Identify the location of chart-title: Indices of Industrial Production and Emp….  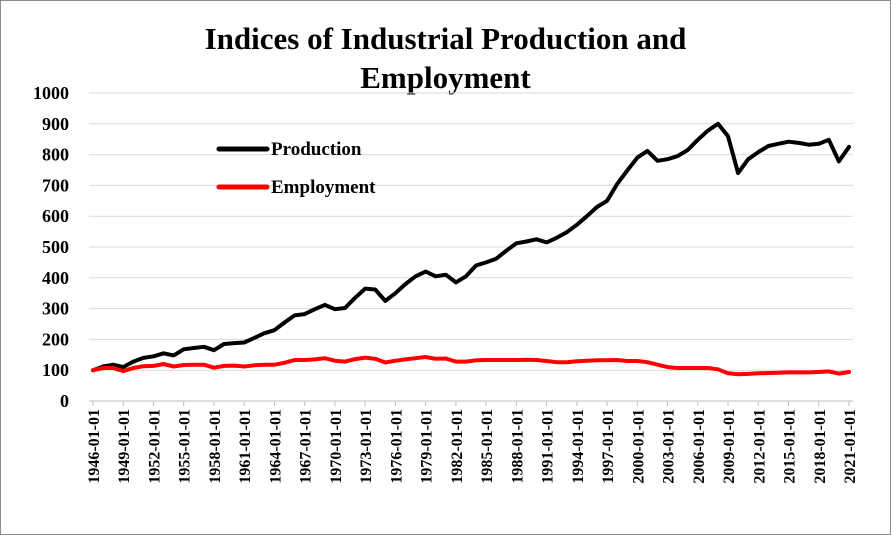
(445, 58).